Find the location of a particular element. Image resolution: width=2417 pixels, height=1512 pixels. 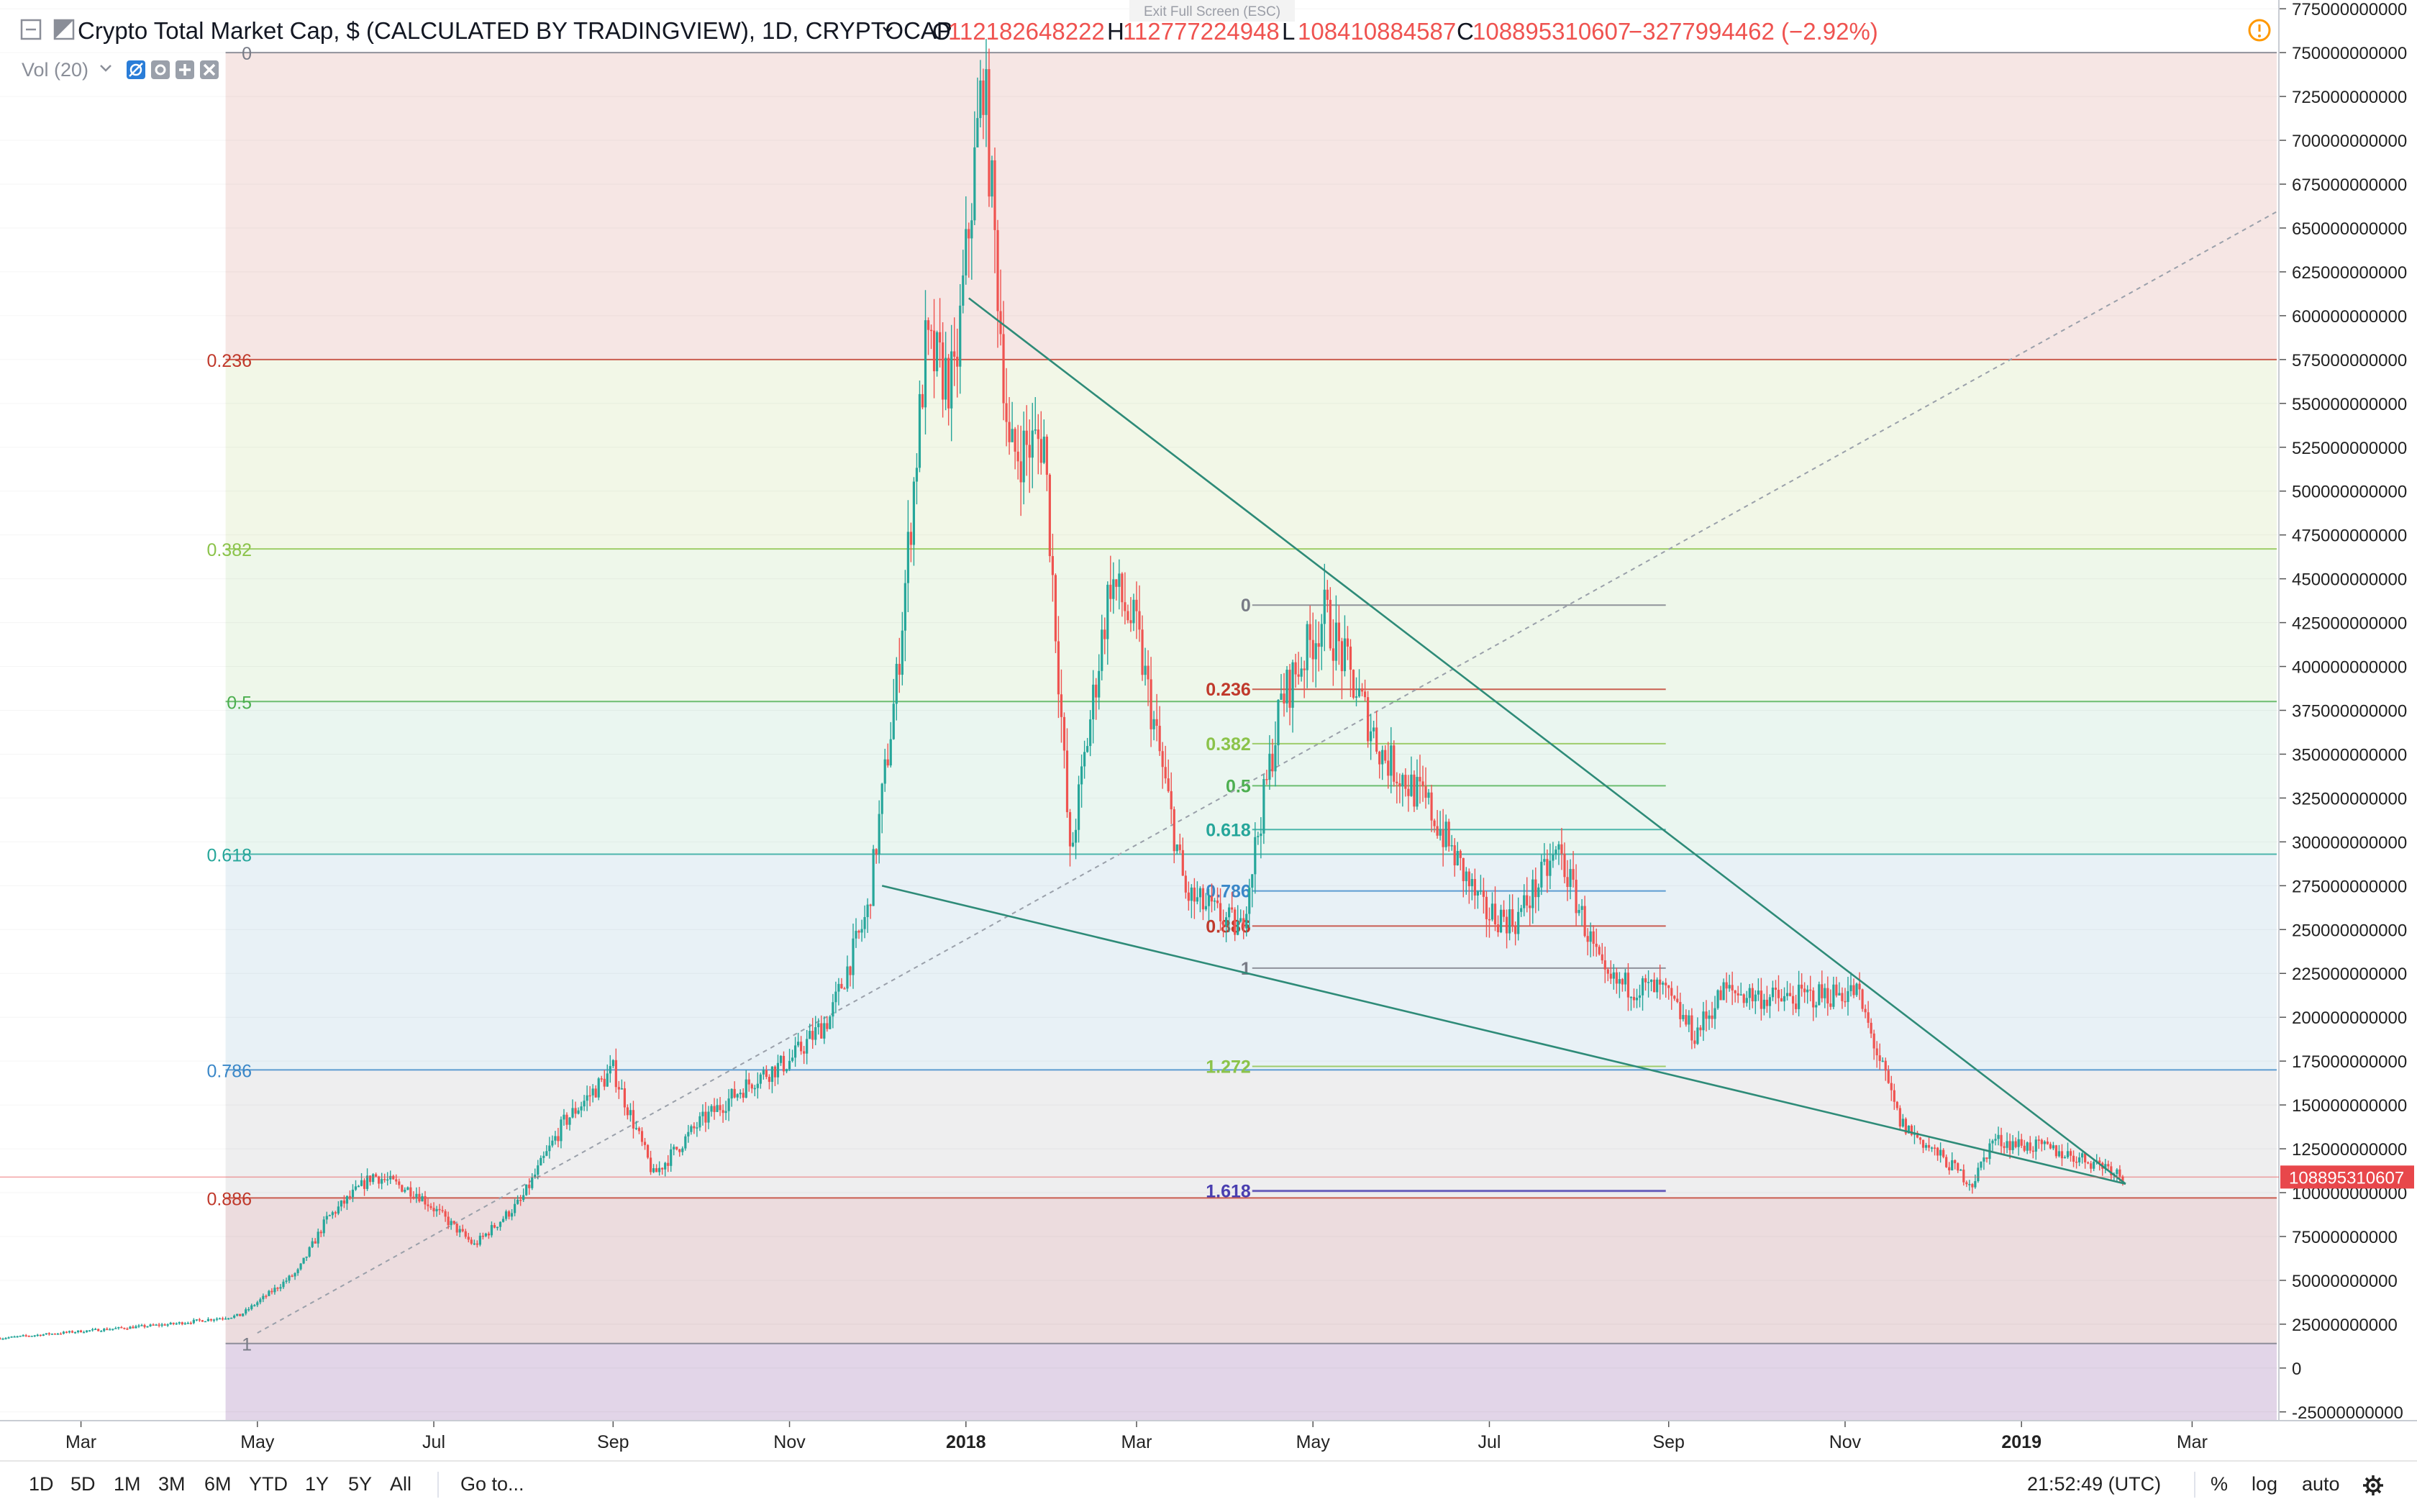

exit-fullscreen-hint: Exit Full Screen (ESC) is located at coordinates (1212, 11).